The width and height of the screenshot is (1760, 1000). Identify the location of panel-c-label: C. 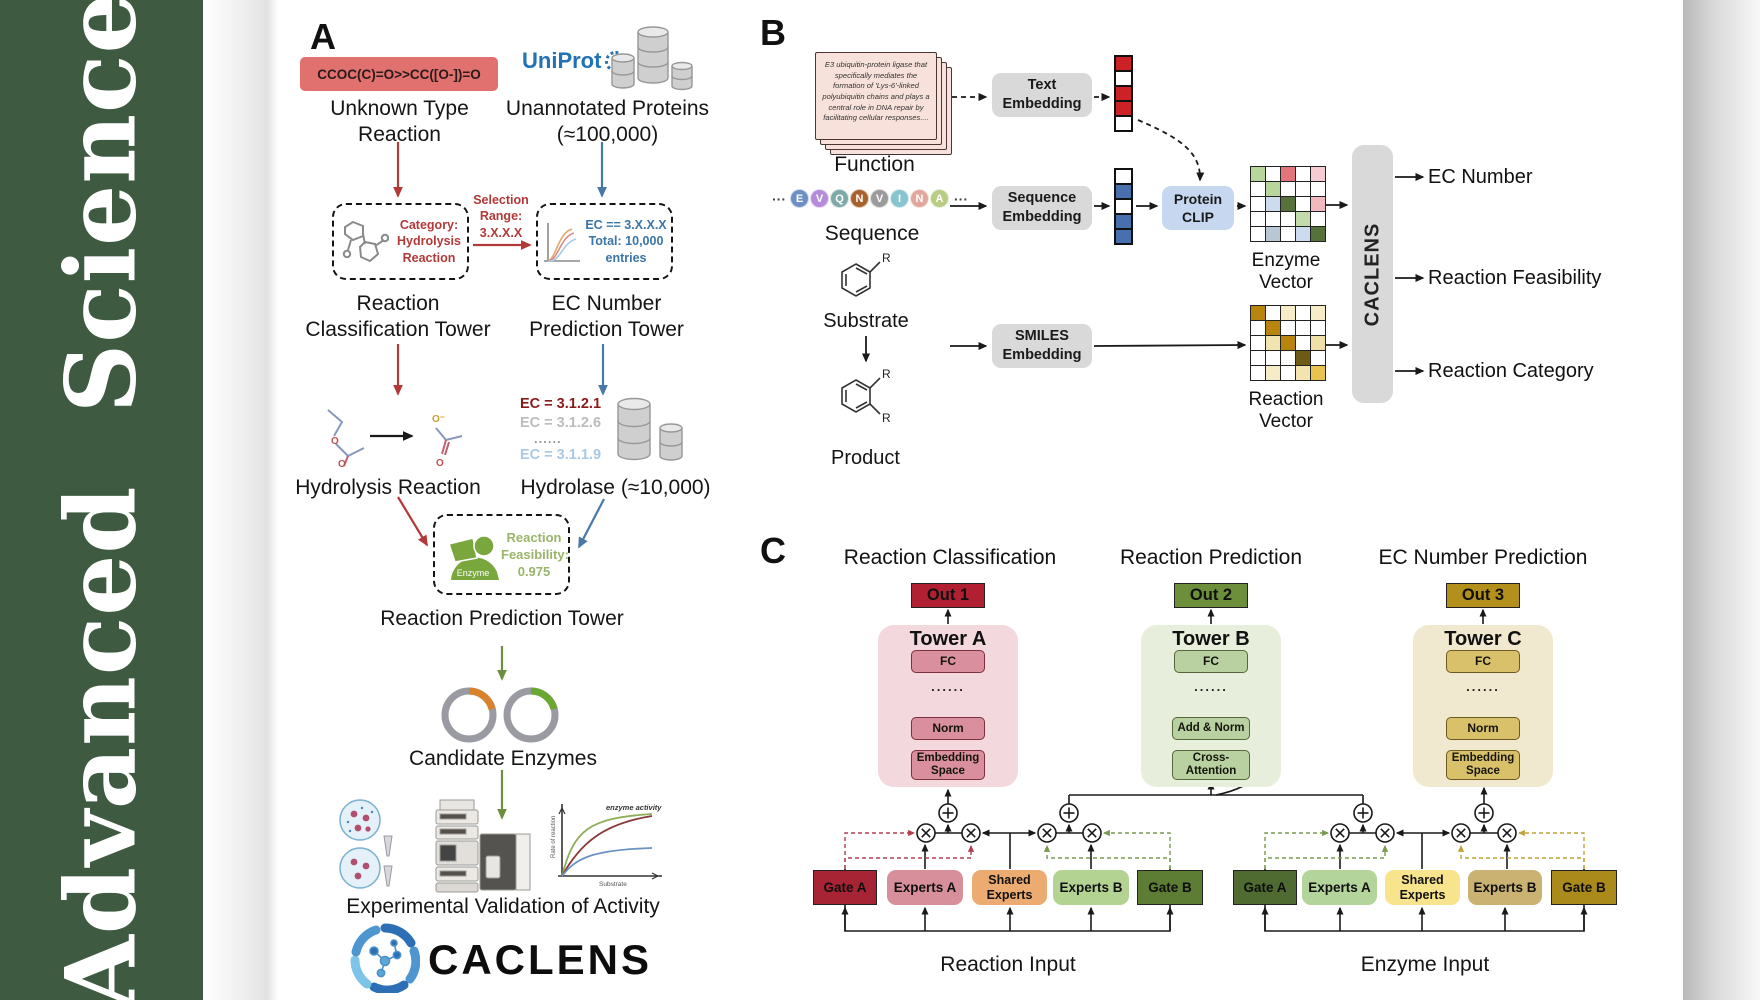
(773, 550).